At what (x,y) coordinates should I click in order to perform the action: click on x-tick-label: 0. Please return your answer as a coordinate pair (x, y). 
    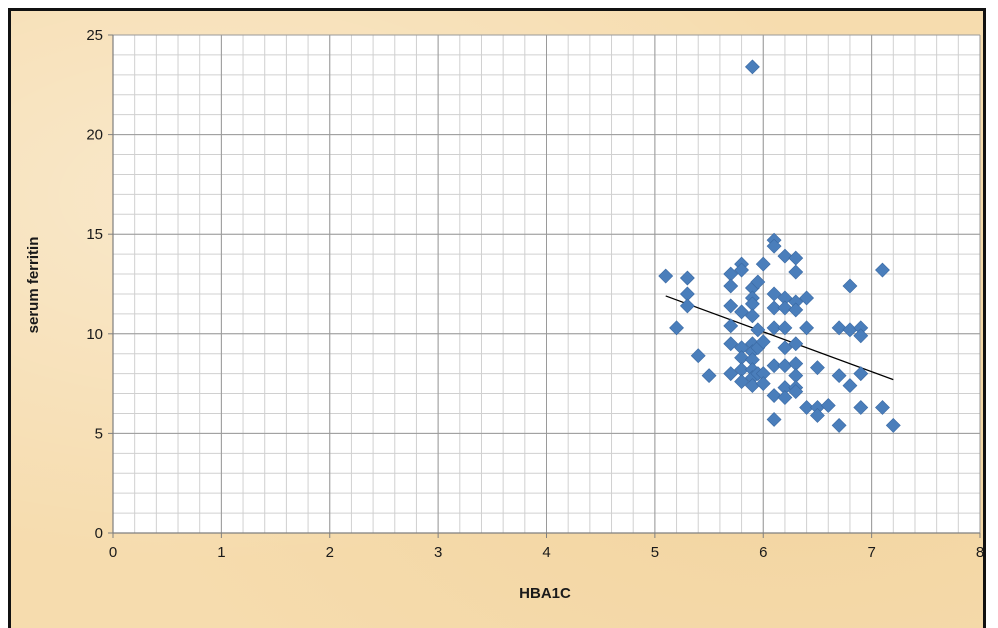
    Looking at the image, I should click on (113, 552).